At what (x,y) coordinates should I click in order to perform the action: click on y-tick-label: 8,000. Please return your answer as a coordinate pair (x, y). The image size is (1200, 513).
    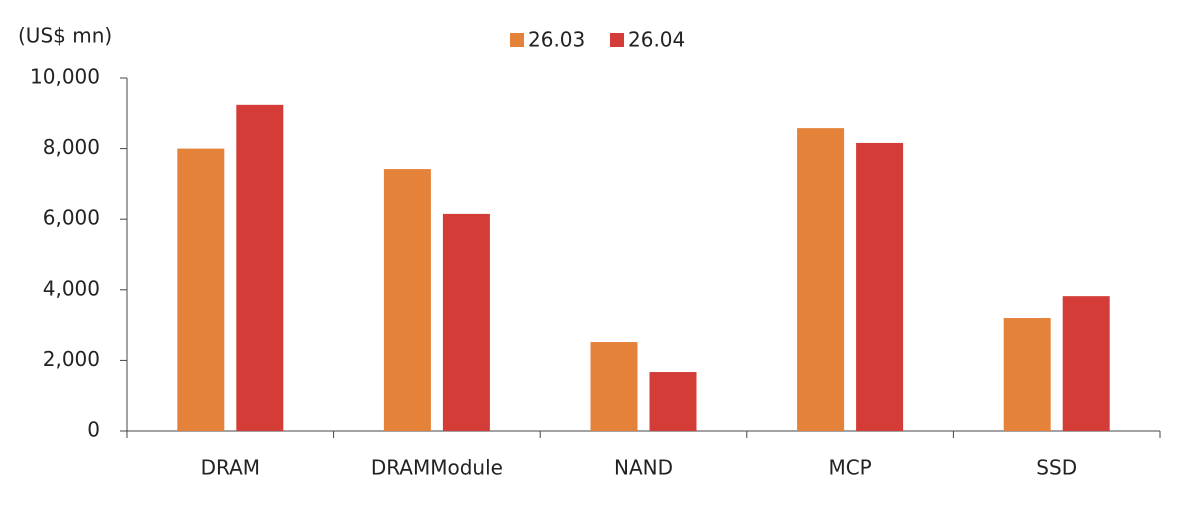
    Looking at the image, I should click on (71, 147).